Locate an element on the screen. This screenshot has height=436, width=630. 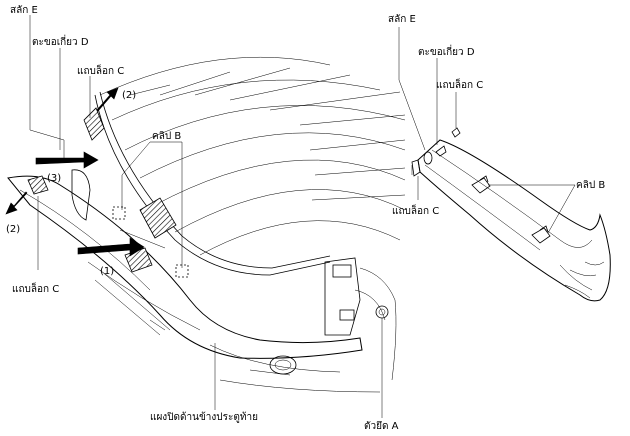
bracket is located at coordinates (360, 319).